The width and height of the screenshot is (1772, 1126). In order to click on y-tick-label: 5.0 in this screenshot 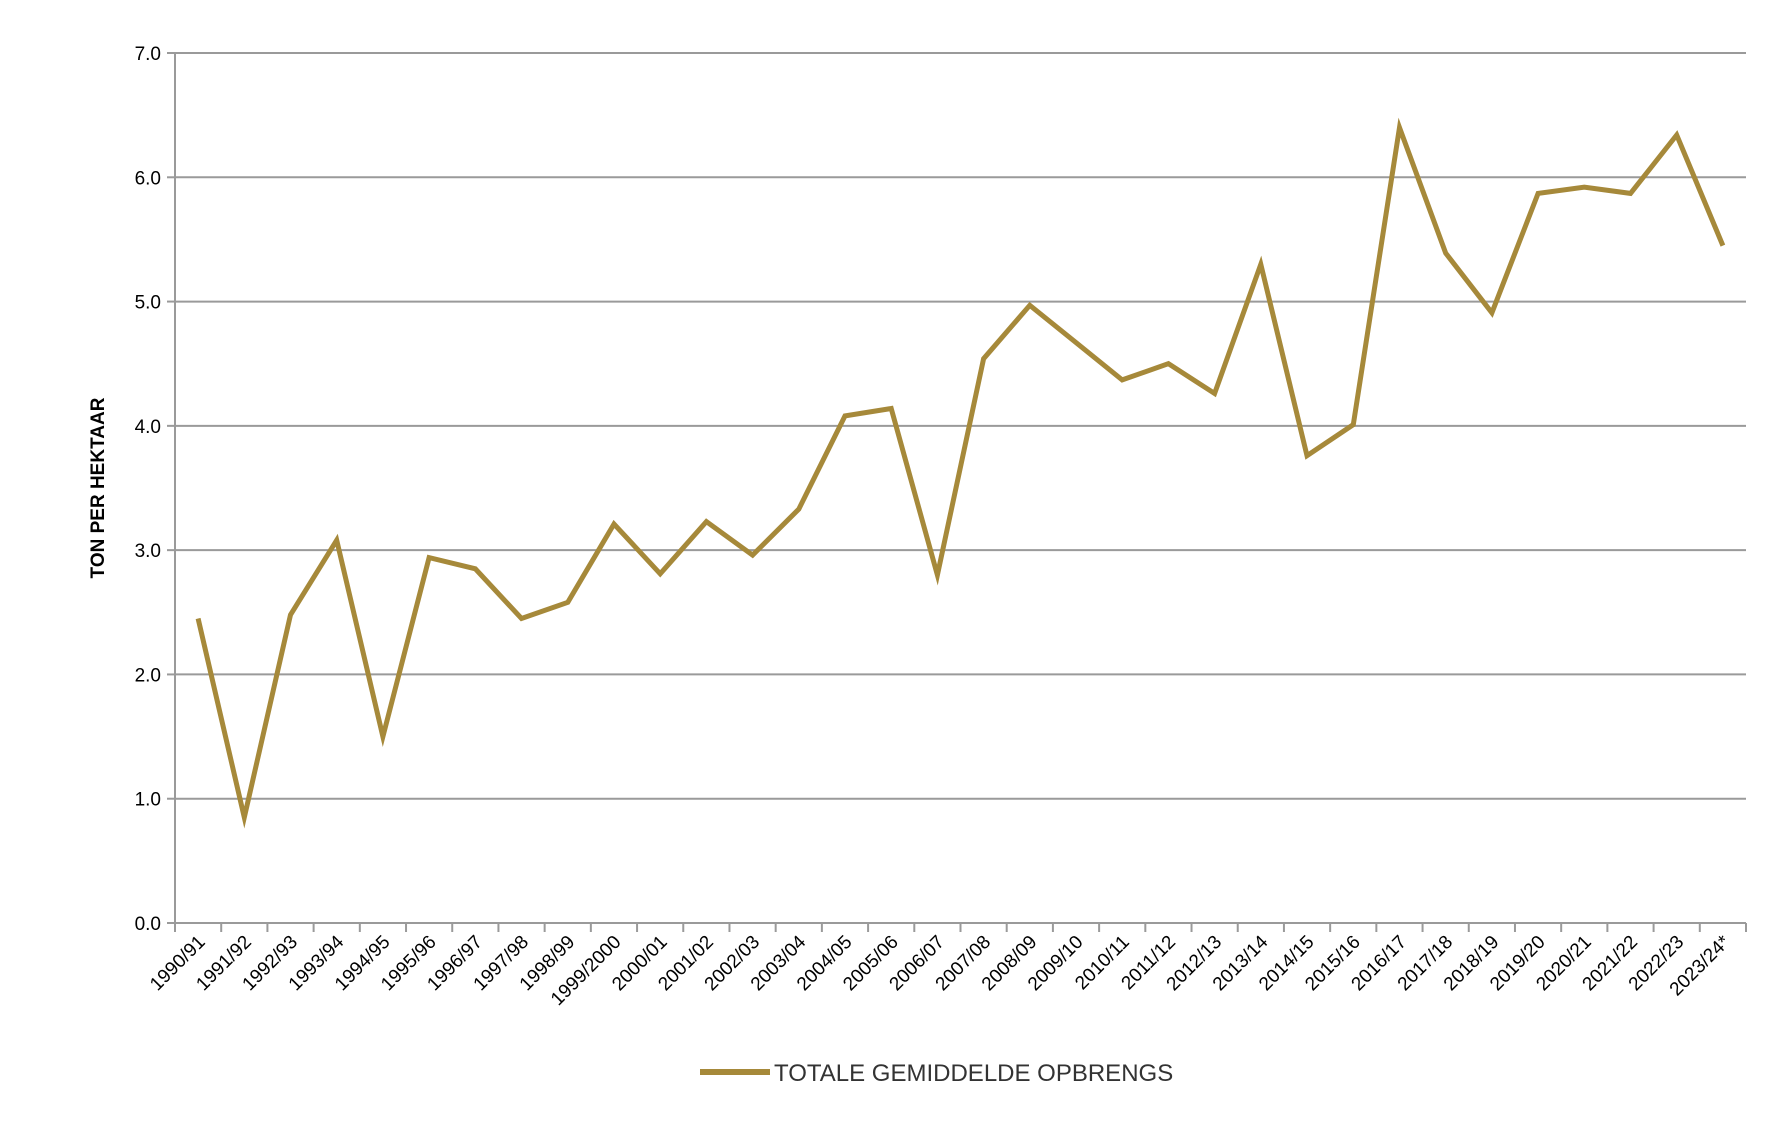, I will do `click(148, 303)`.